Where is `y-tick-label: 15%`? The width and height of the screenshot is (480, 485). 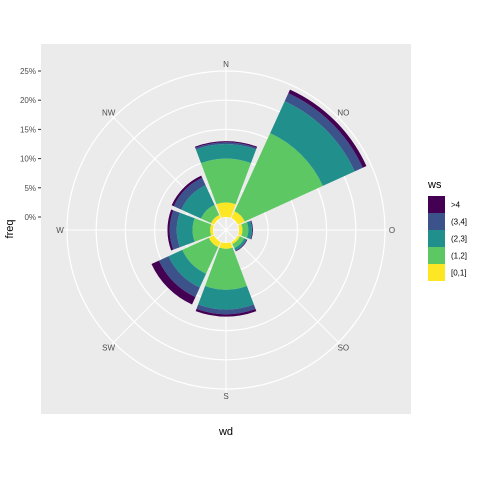
y-tick-label: 15% is located at coordinates (28, 129).